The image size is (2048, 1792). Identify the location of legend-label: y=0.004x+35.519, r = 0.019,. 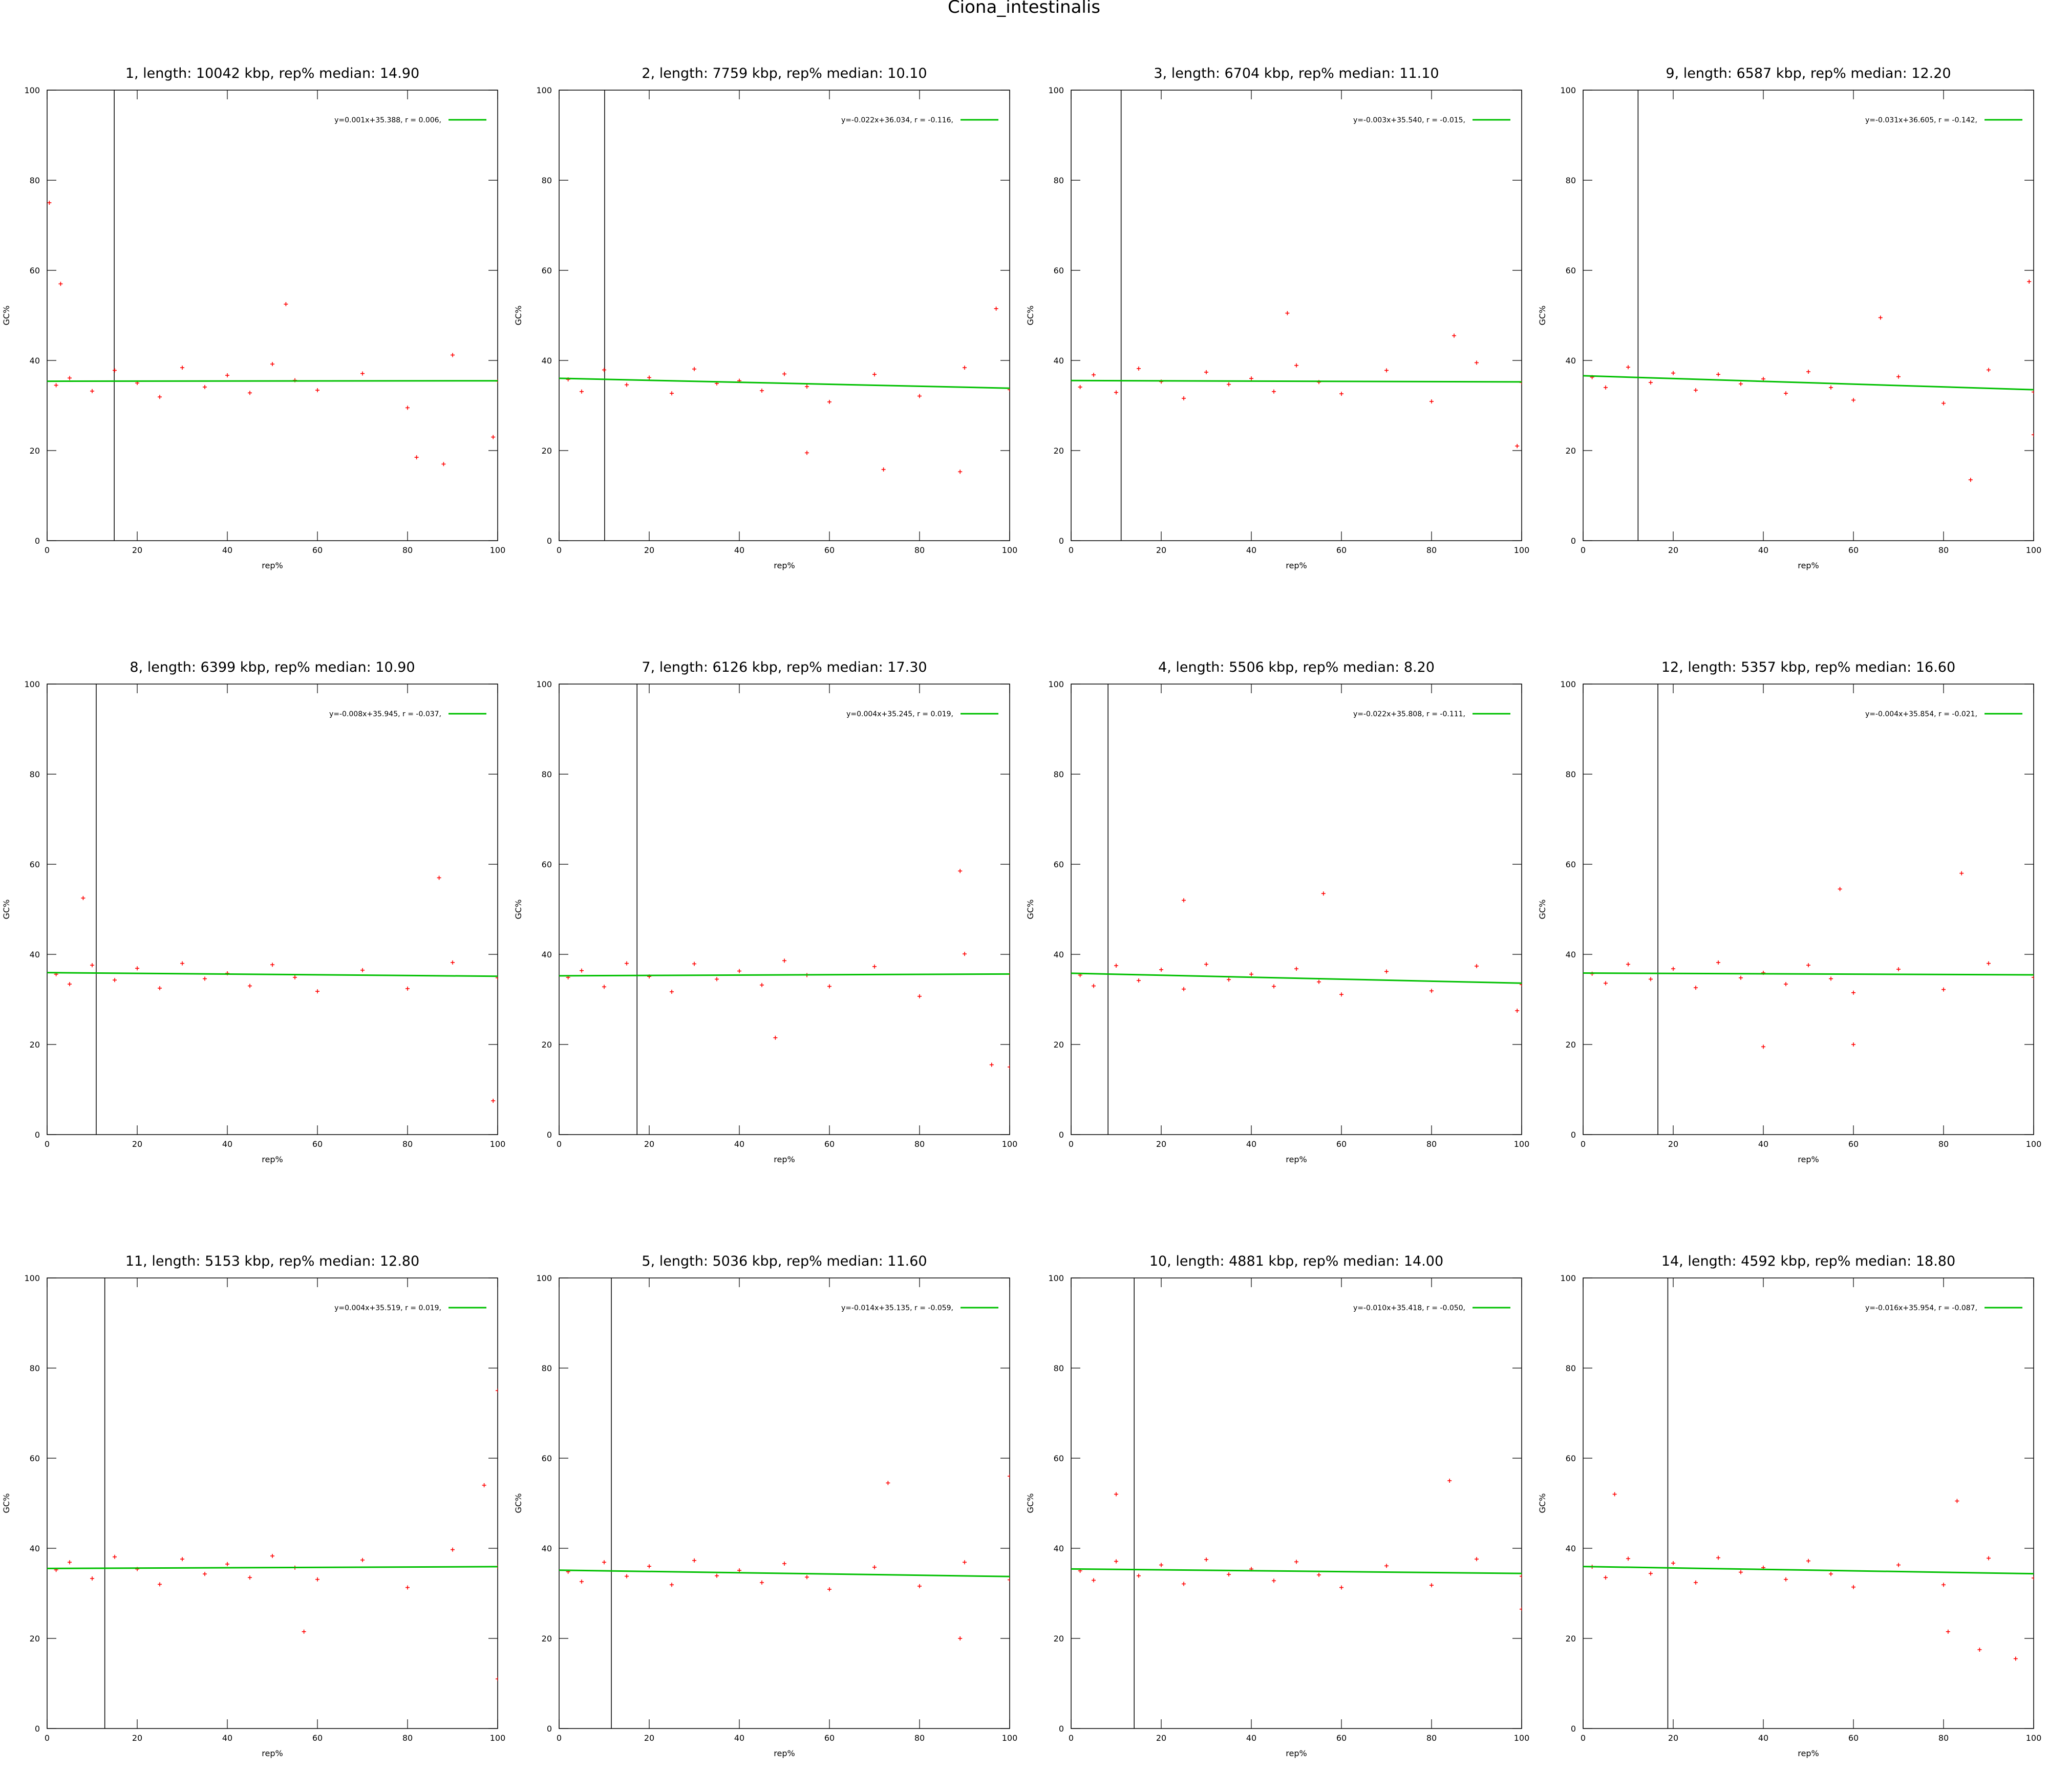
(387, 1308).